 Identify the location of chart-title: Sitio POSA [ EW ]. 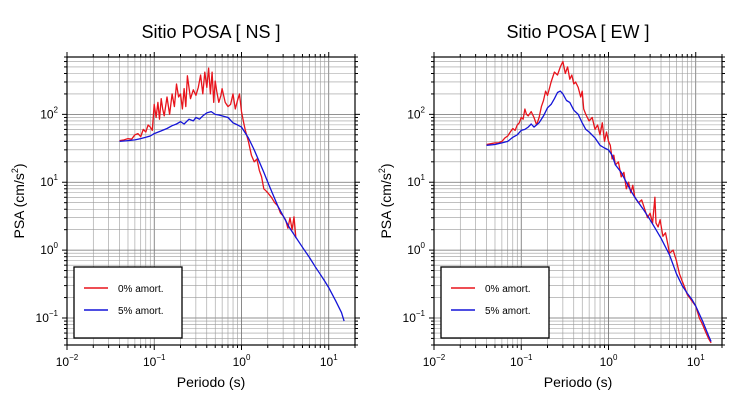
(577, 32).